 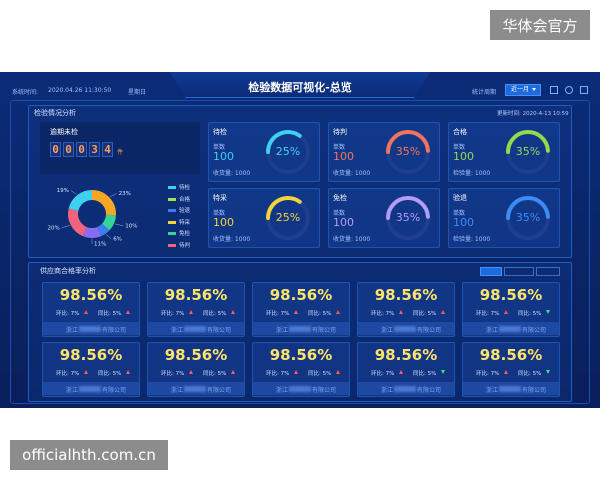 What do you see at coordinates (185, 222) in the screenshot?
I see `legend-label: 特采` at bounding box center [185, 222].